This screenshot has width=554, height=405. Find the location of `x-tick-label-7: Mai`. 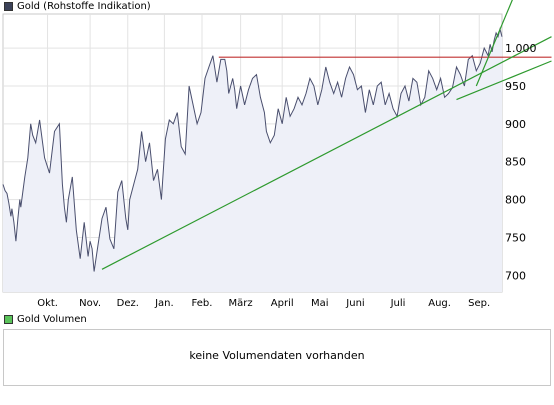

x-tick-label-7: Mai is located at coordinates (320, 303).